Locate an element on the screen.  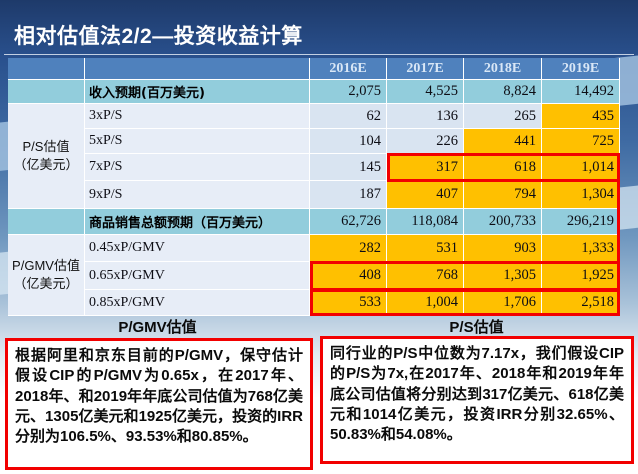
ps5-value-2016e: 104 is located at coordinates (348, 141).